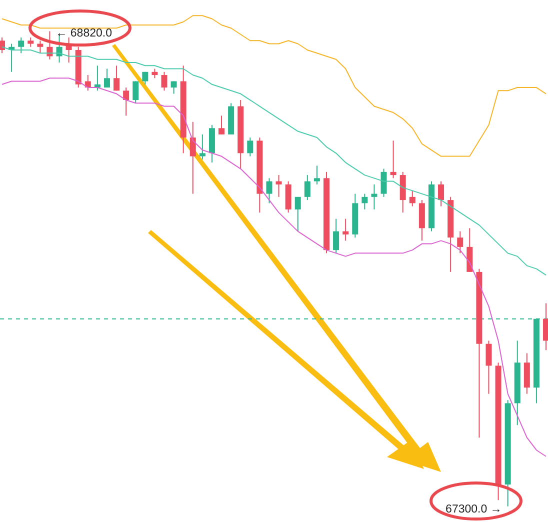  Describe the element at coordinates (84, 33) in the screenshot. I see `annotation: ← 68820.0` at that location.